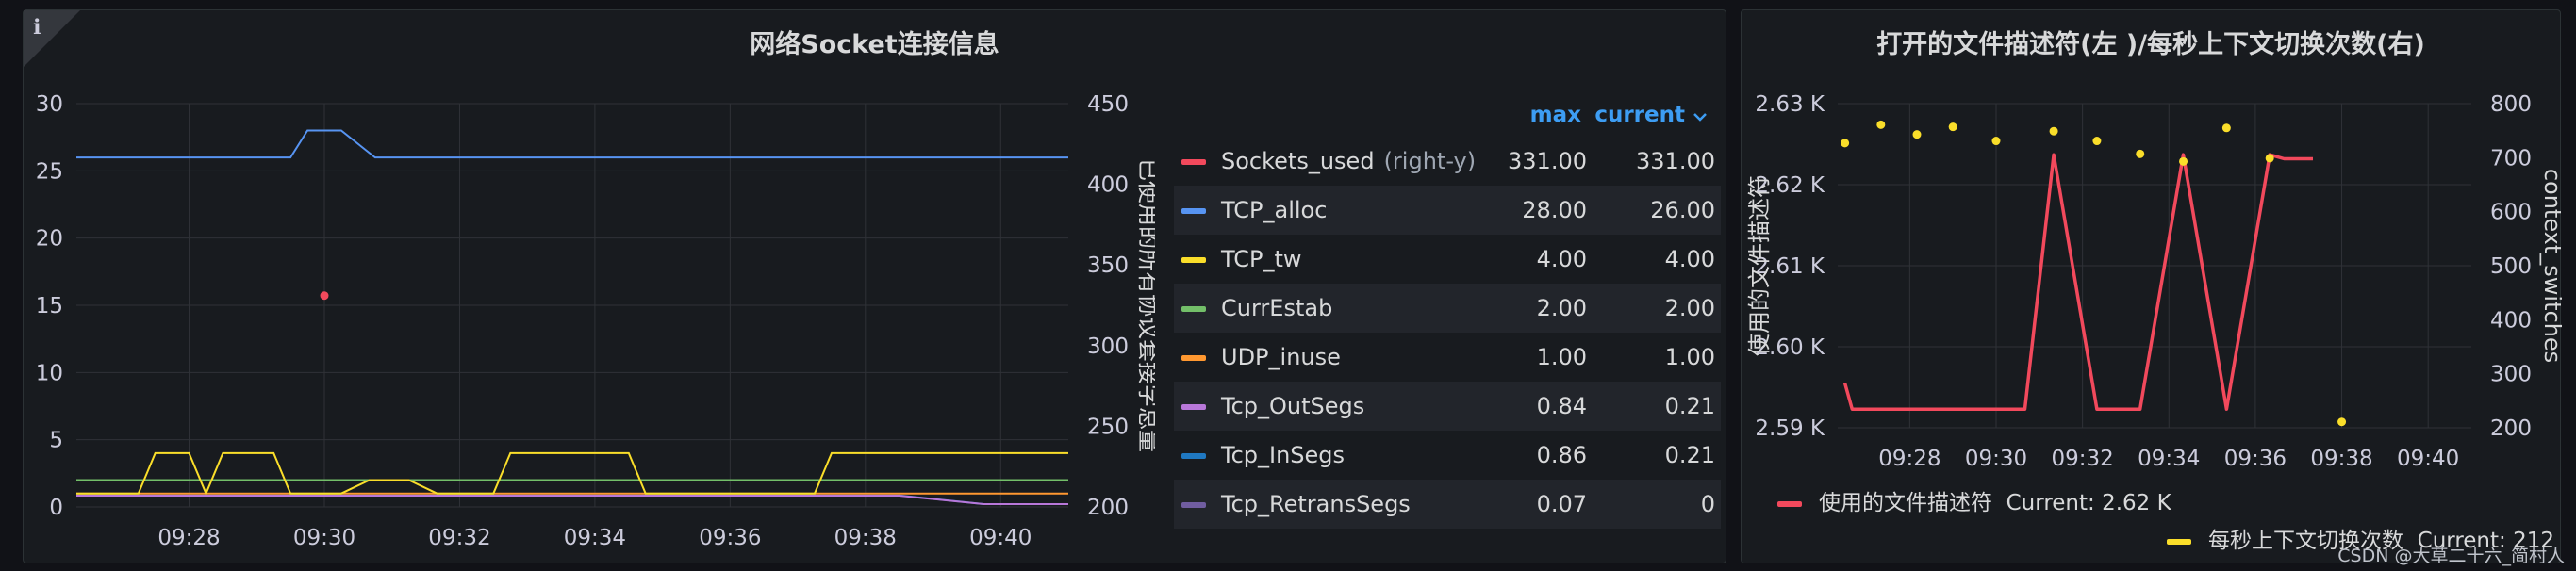  What do you see at coordinates (1547, 161) in the screenshot?
I see `legend-max-value: 331.00` at bounding box center [1547, 161].